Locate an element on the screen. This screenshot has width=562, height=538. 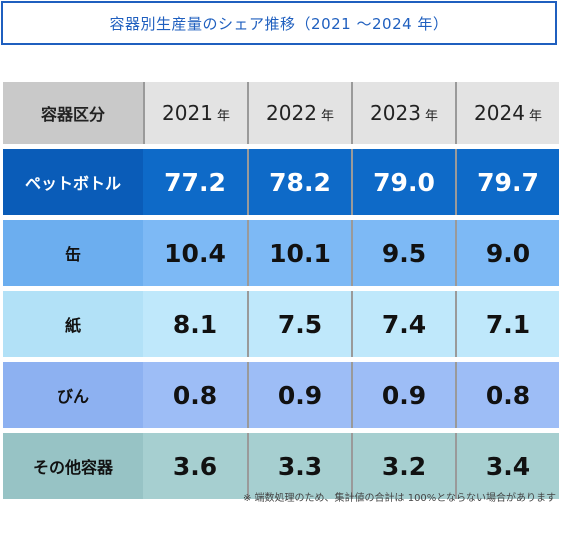
header-year-2022: 2022 年 is located at coordinates (299, 113).